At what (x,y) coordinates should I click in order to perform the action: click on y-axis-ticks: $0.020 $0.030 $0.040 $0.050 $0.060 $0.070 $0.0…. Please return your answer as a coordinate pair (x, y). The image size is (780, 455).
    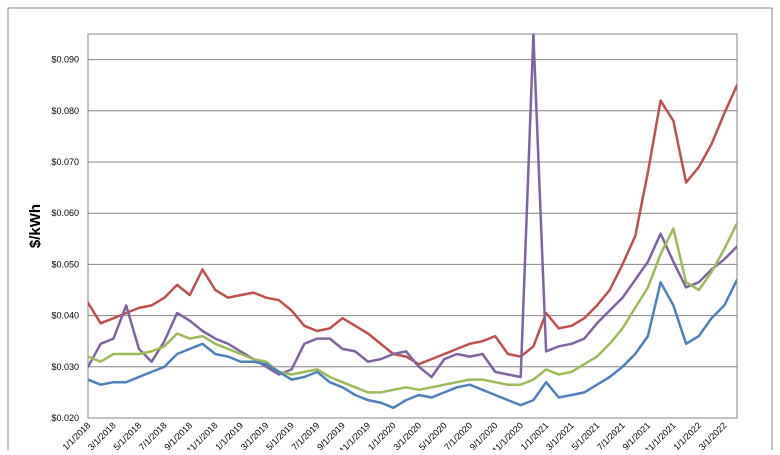
    Looking at the image, I should click on (65, 239).